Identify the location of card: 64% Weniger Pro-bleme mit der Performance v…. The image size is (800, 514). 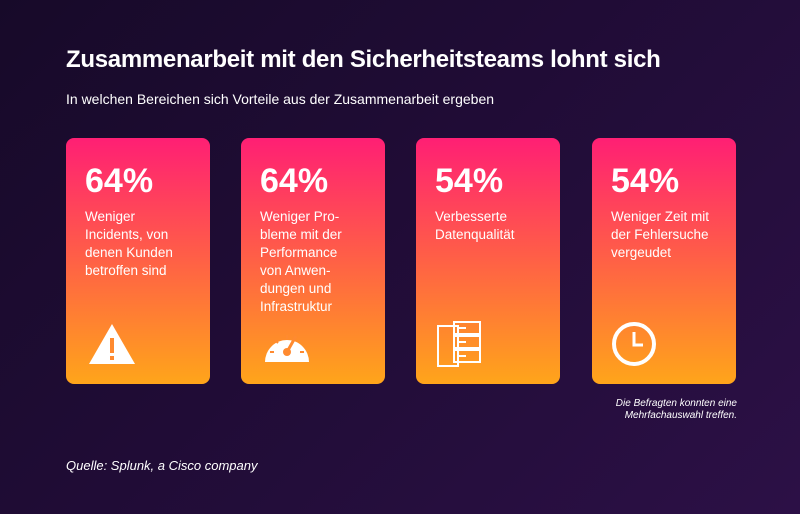
(313, 261).